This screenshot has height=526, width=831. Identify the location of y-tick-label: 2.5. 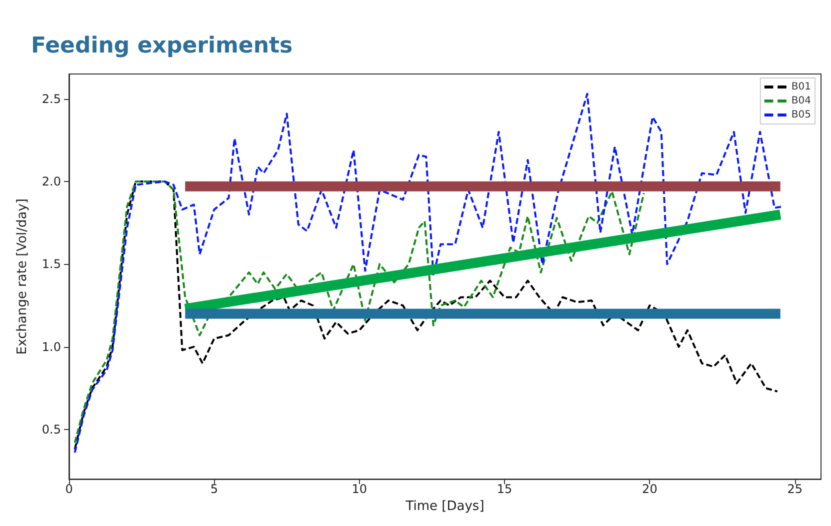
(51, 99).